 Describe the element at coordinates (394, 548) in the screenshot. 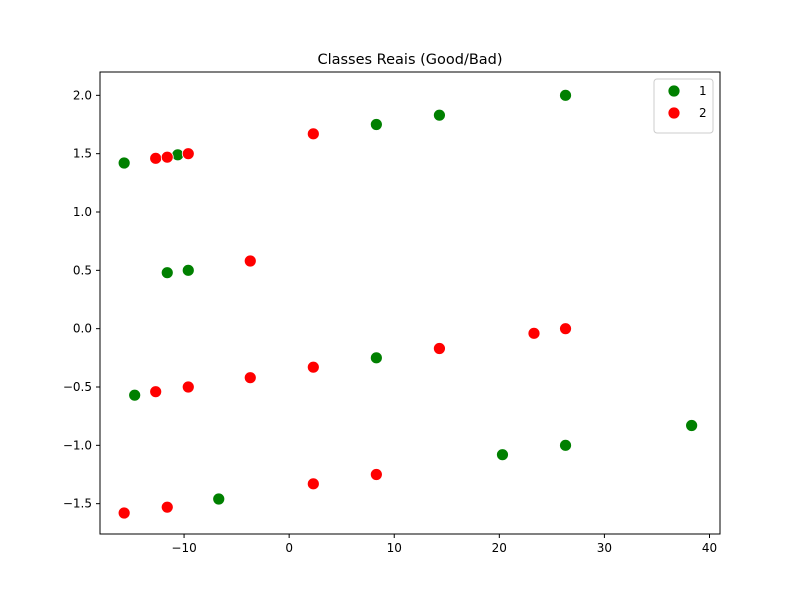

I see `x-tick-label: 10` at that location.